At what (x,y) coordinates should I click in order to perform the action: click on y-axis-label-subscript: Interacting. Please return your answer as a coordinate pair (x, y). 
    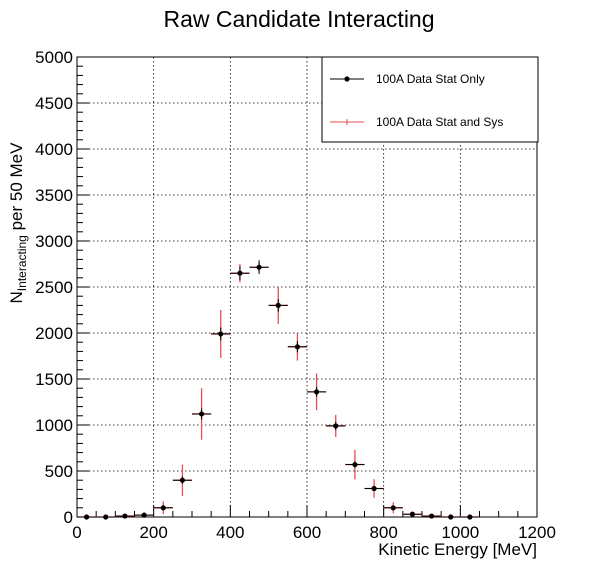
    Looking at the image, I should click on (22, 263).